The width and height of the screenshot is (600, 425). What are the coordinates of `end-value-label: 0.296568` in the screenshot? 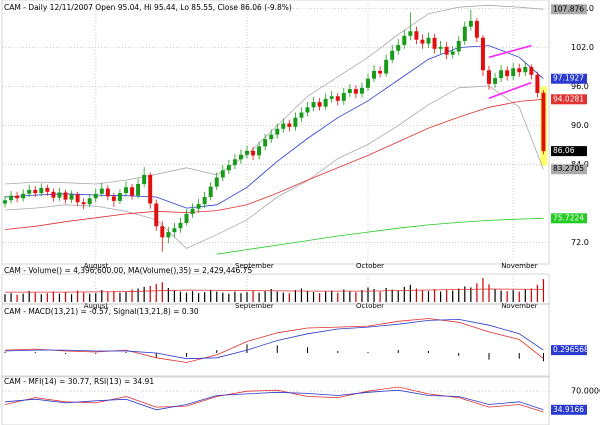 It's located at (571, 349).